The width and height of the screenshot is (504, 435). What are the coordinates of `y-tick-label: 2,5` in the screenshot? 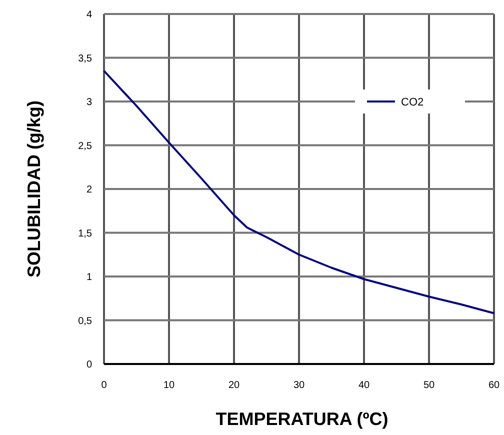 It's located at (85, 146).